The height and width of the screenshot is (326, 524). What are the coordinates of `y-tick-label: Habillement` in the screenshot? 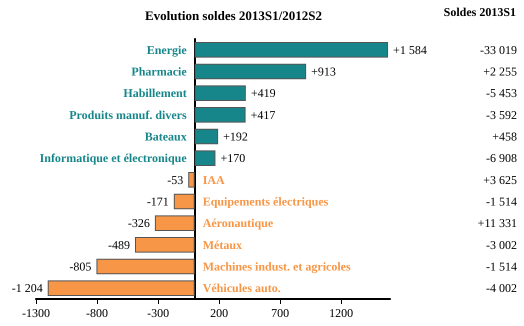 It's located at (155, 93).